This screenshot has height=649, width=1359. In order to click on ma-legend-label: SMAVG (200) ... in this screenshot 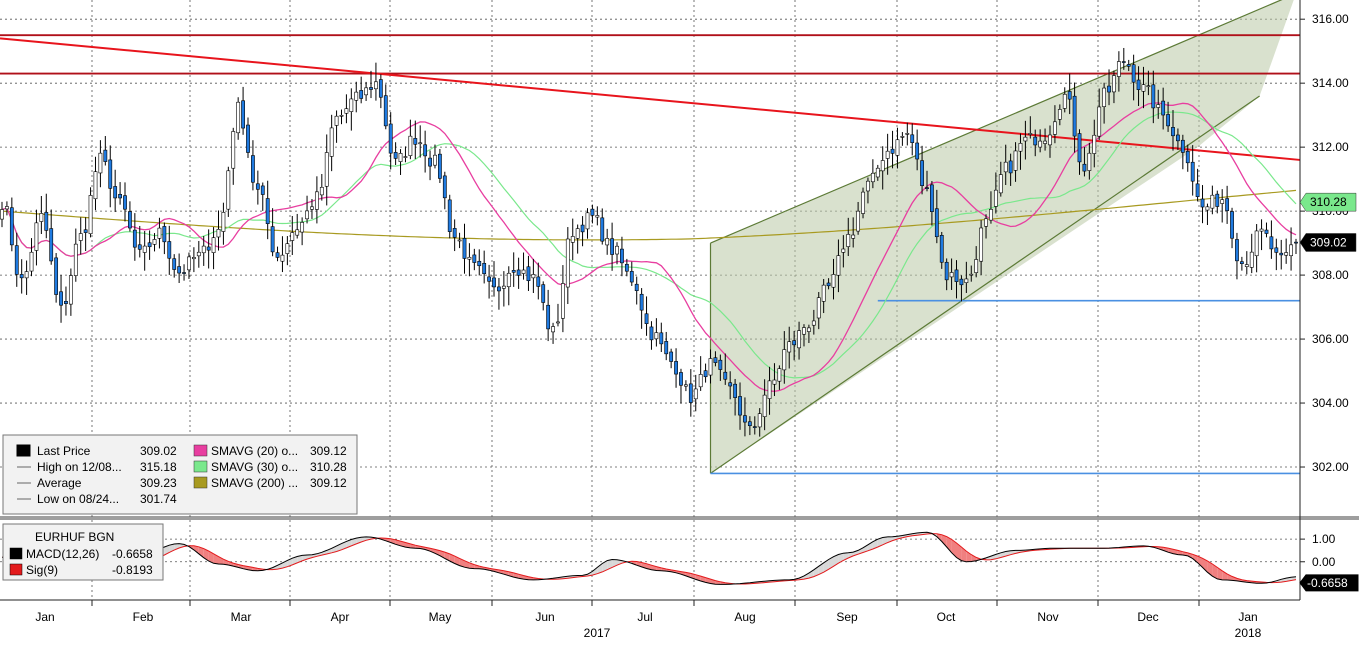, I will do `click(254, 483)`.